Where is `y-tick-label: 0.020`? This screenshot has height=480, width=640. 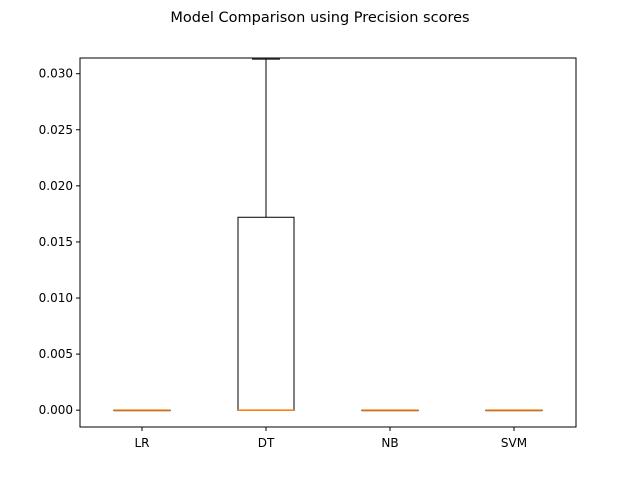
y-tick-label: 0.020 is located at coordinates (56, 186).